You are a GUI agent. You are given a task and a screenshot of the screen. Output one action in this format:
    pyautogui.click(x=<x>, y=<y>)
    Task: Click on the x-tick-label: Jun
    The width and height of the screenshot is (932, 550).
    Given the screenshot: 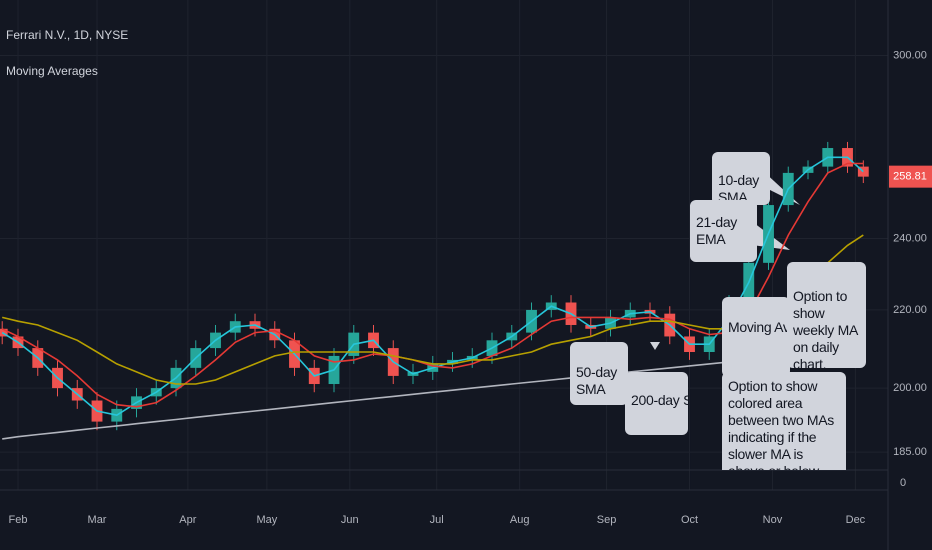 What is the action you would take?
    pyautogui.click(x=350, y=520)
    